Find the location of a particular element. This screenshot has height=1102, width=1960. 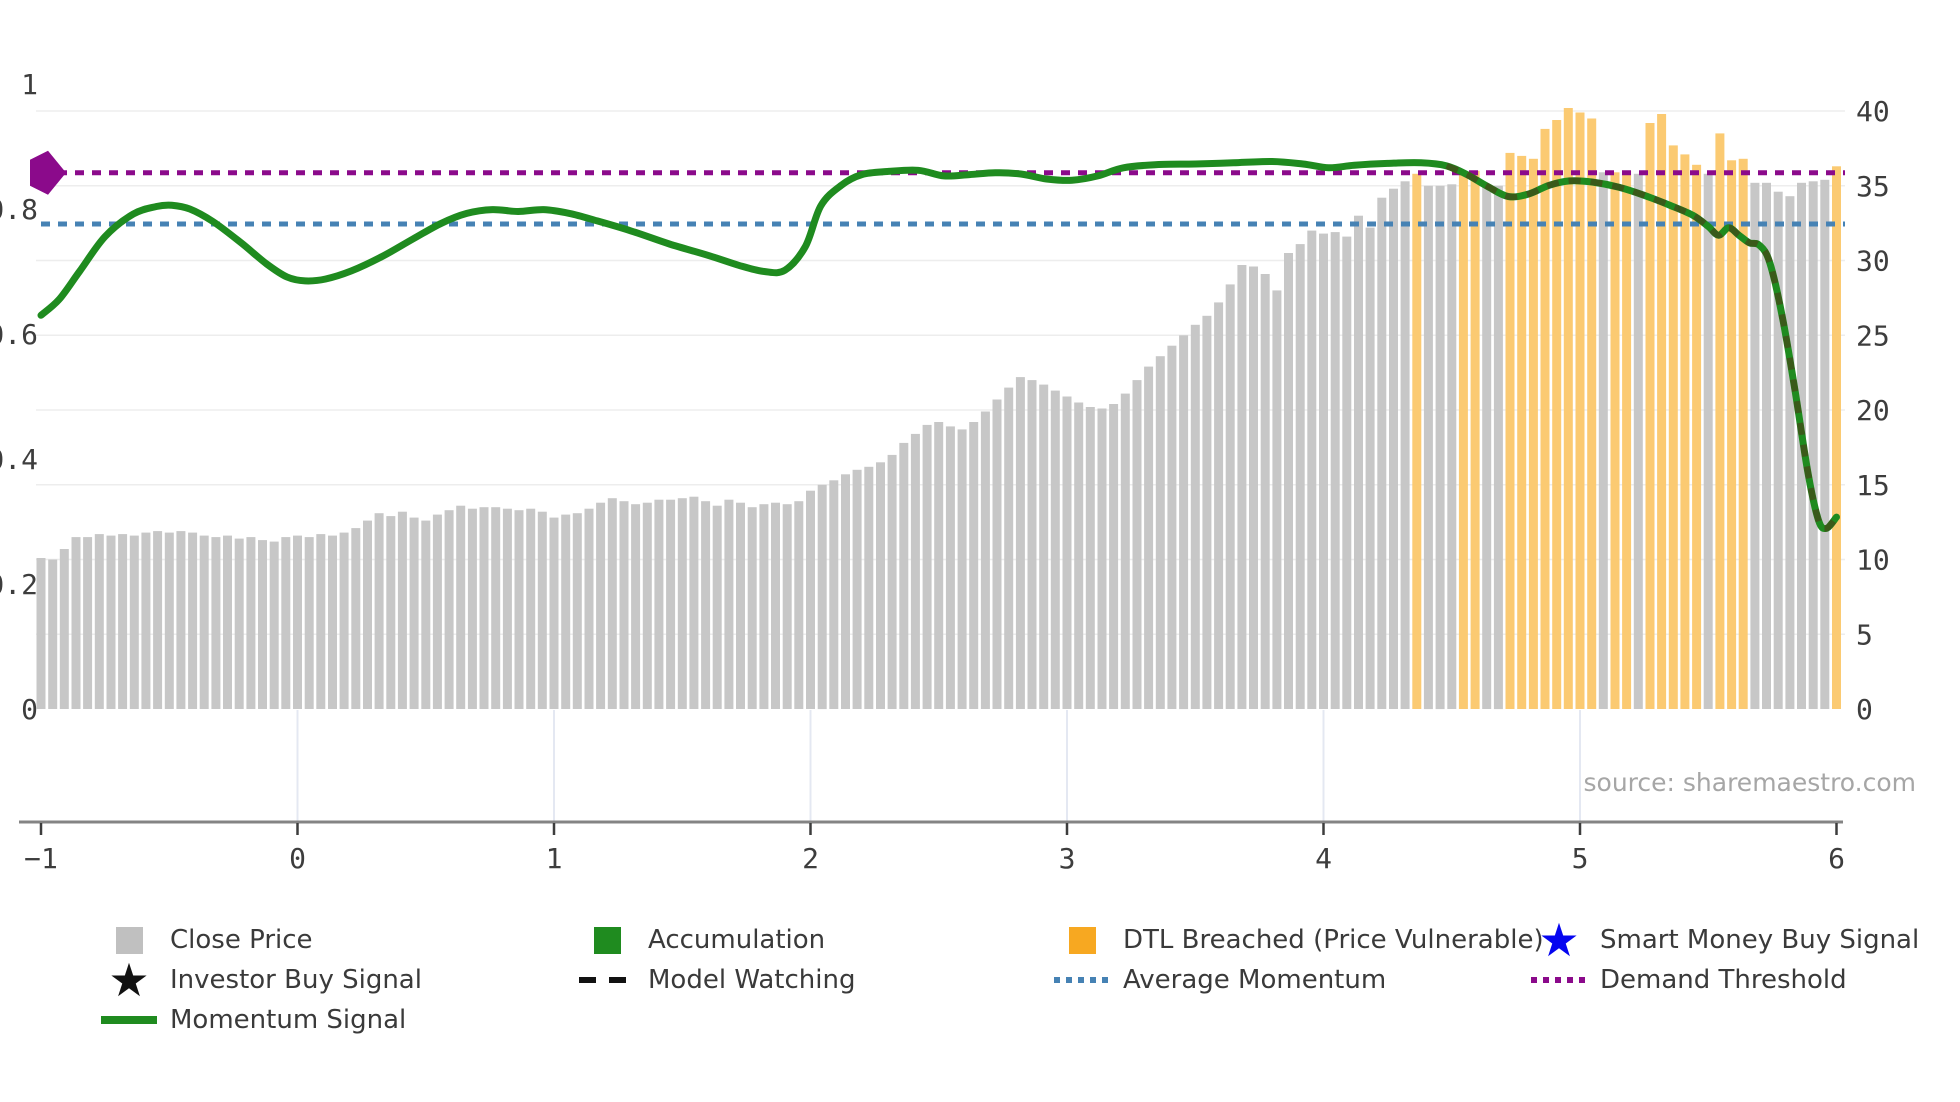

y-right-tick-label: 40 is located at coordinates (1873, 111).